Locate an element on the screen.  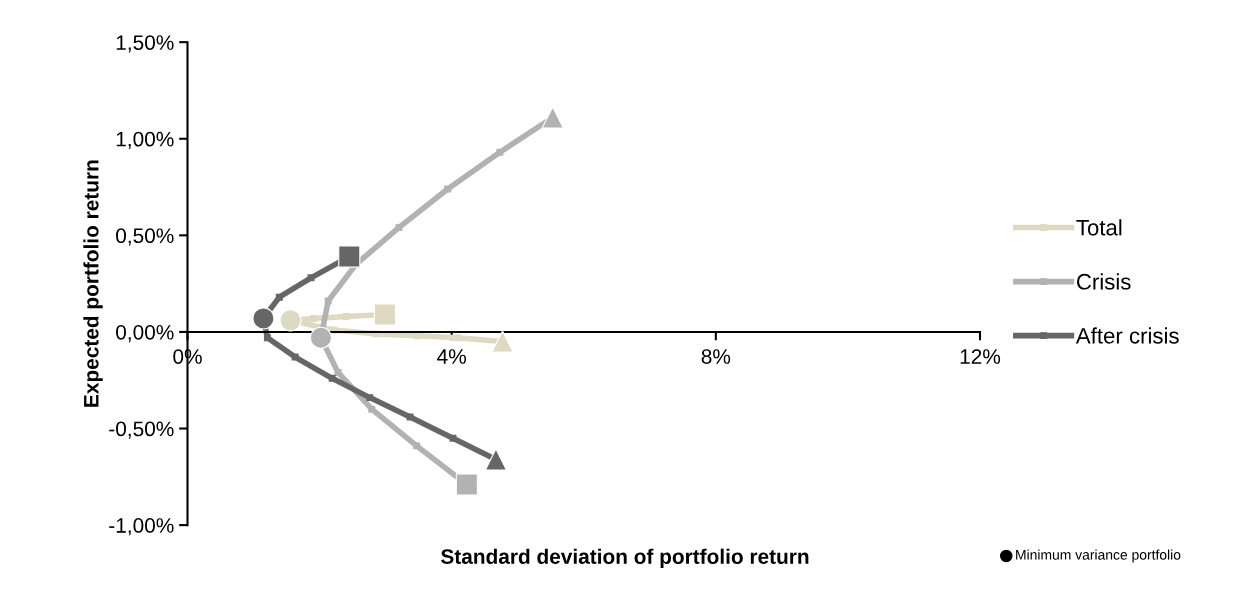
text: Minimum variance portfolio is located at coordinates (1098, 556).